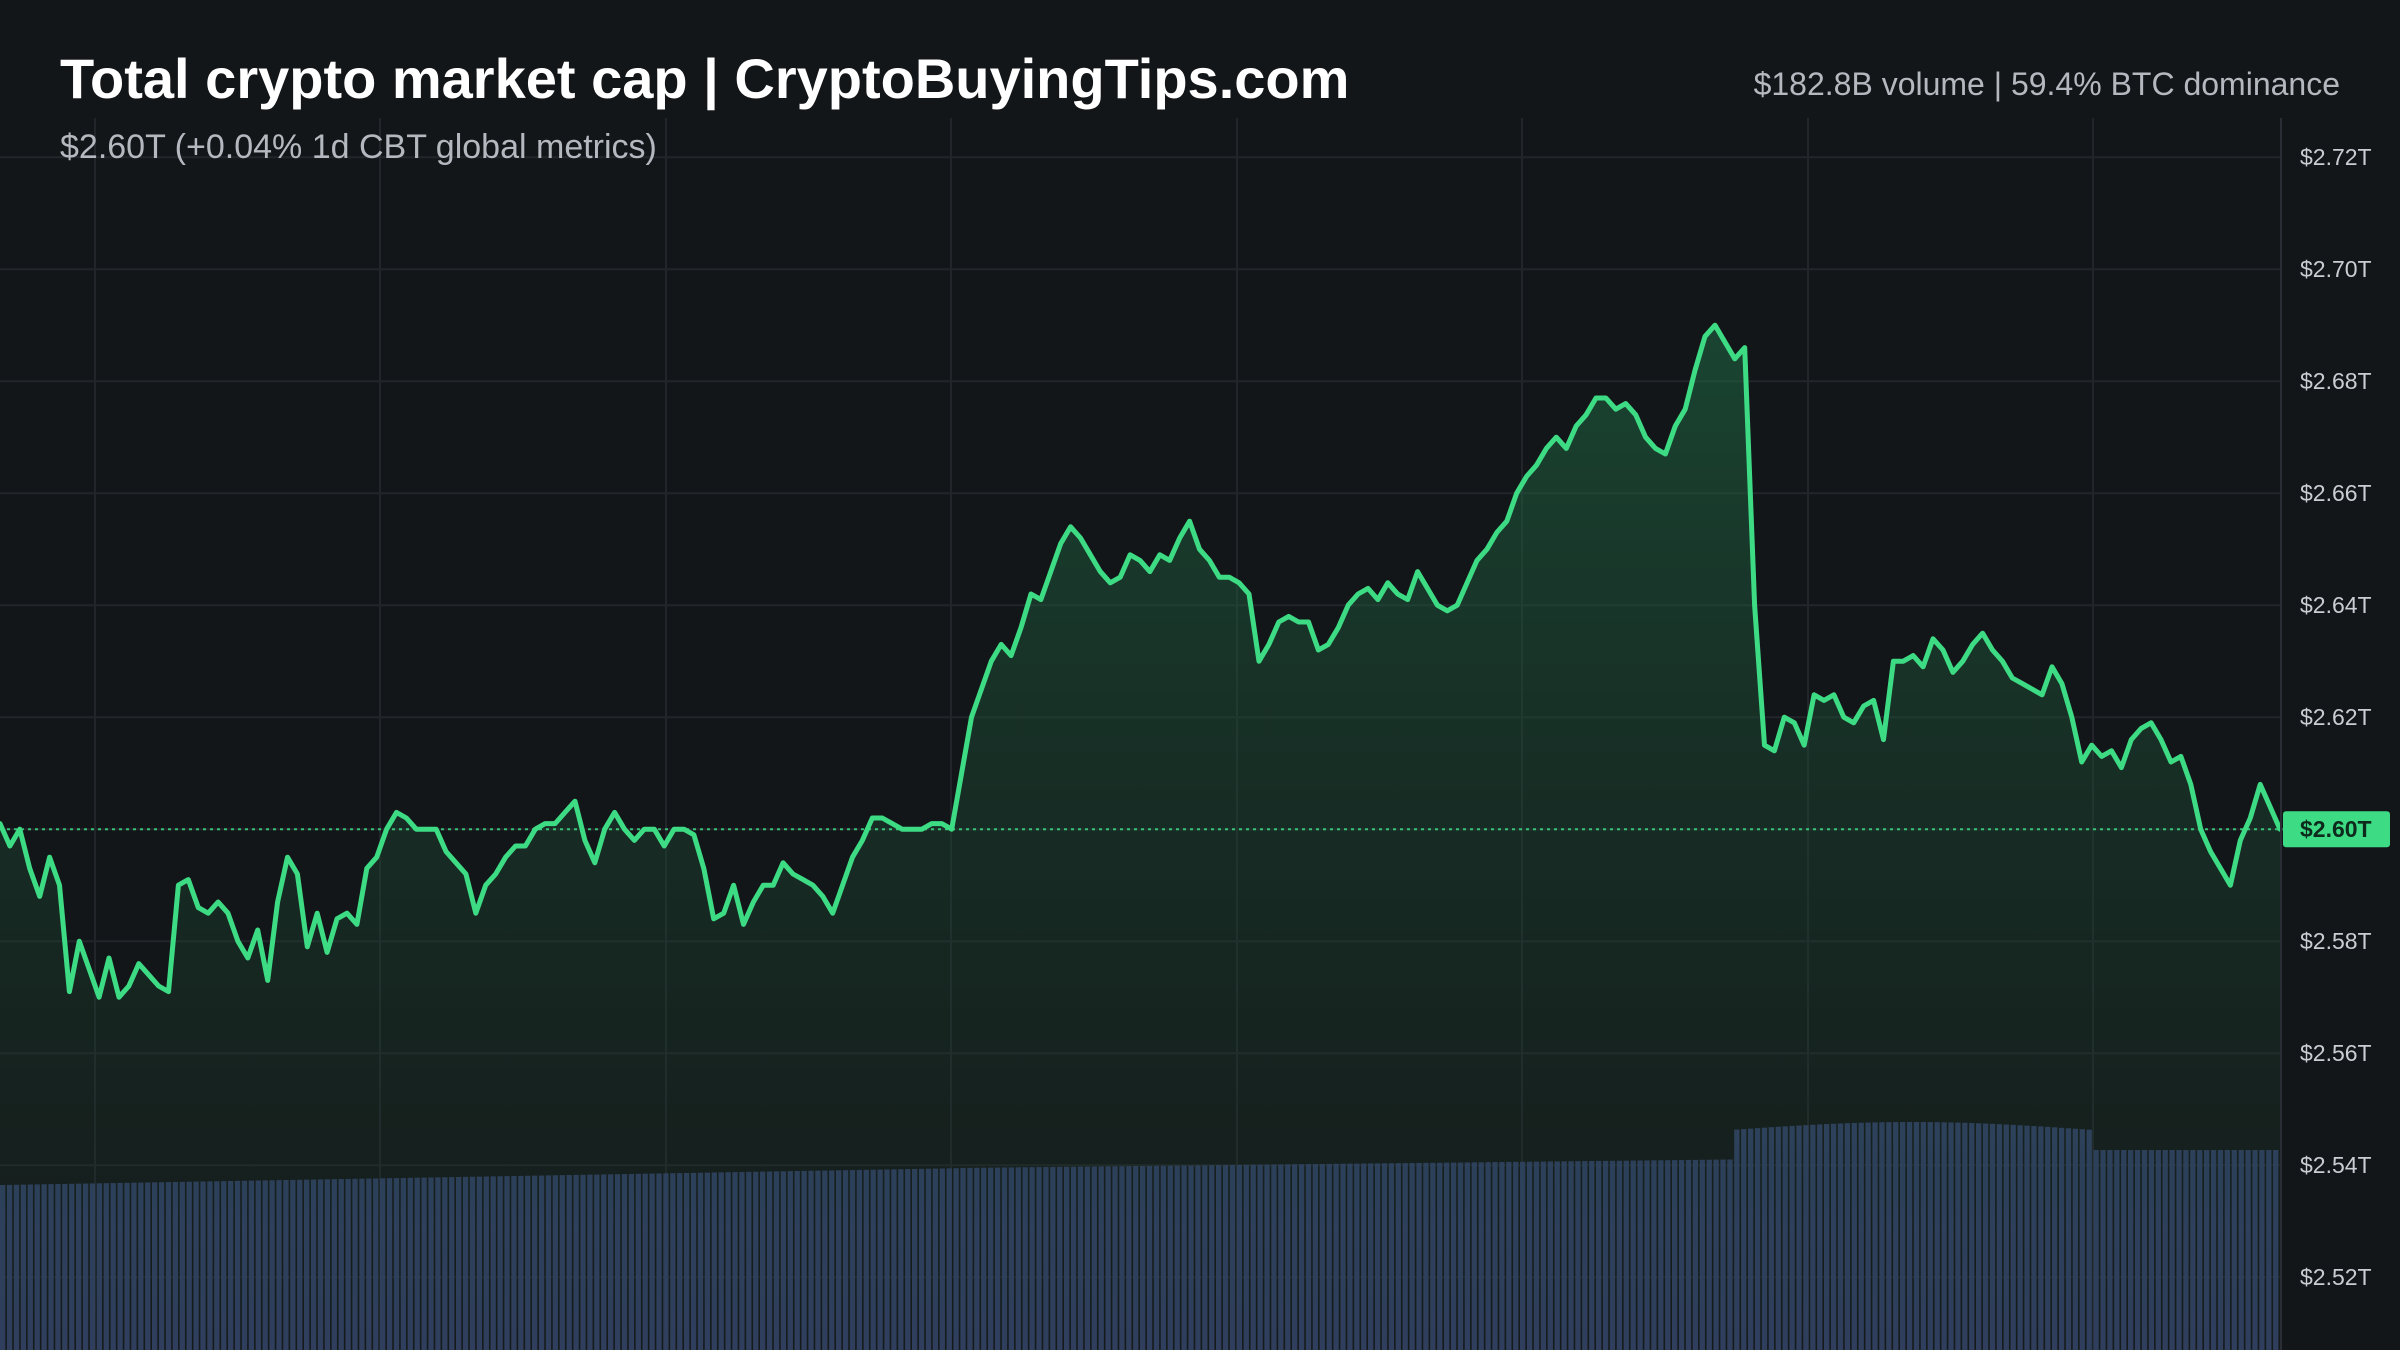 This screenshot has width=2400, height=1350. What do you see at coordinates (2336, 493) in the screenshot?
I see `y-tick-label: $2.66T` at bounding box center [2336, 493].